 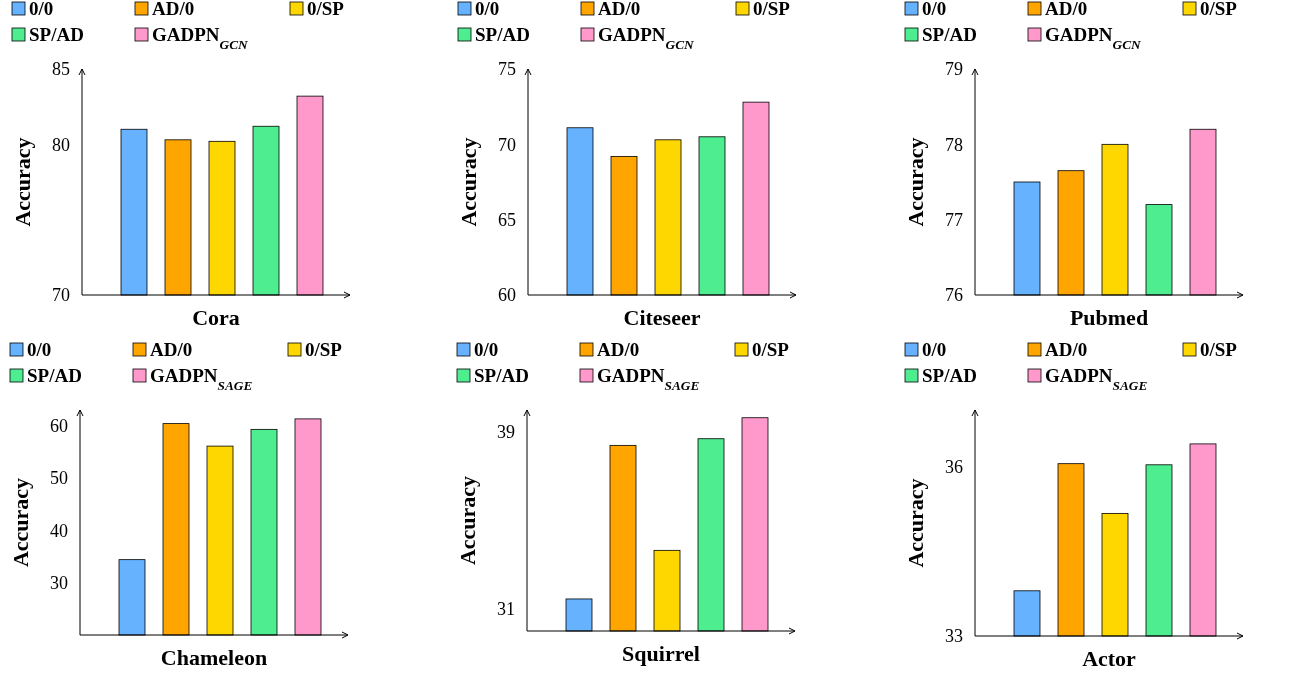 What do you see at coordinates (507, 69) in the screenshot?
I see `y-tick-label: 75` at bounding box center [507, 69].